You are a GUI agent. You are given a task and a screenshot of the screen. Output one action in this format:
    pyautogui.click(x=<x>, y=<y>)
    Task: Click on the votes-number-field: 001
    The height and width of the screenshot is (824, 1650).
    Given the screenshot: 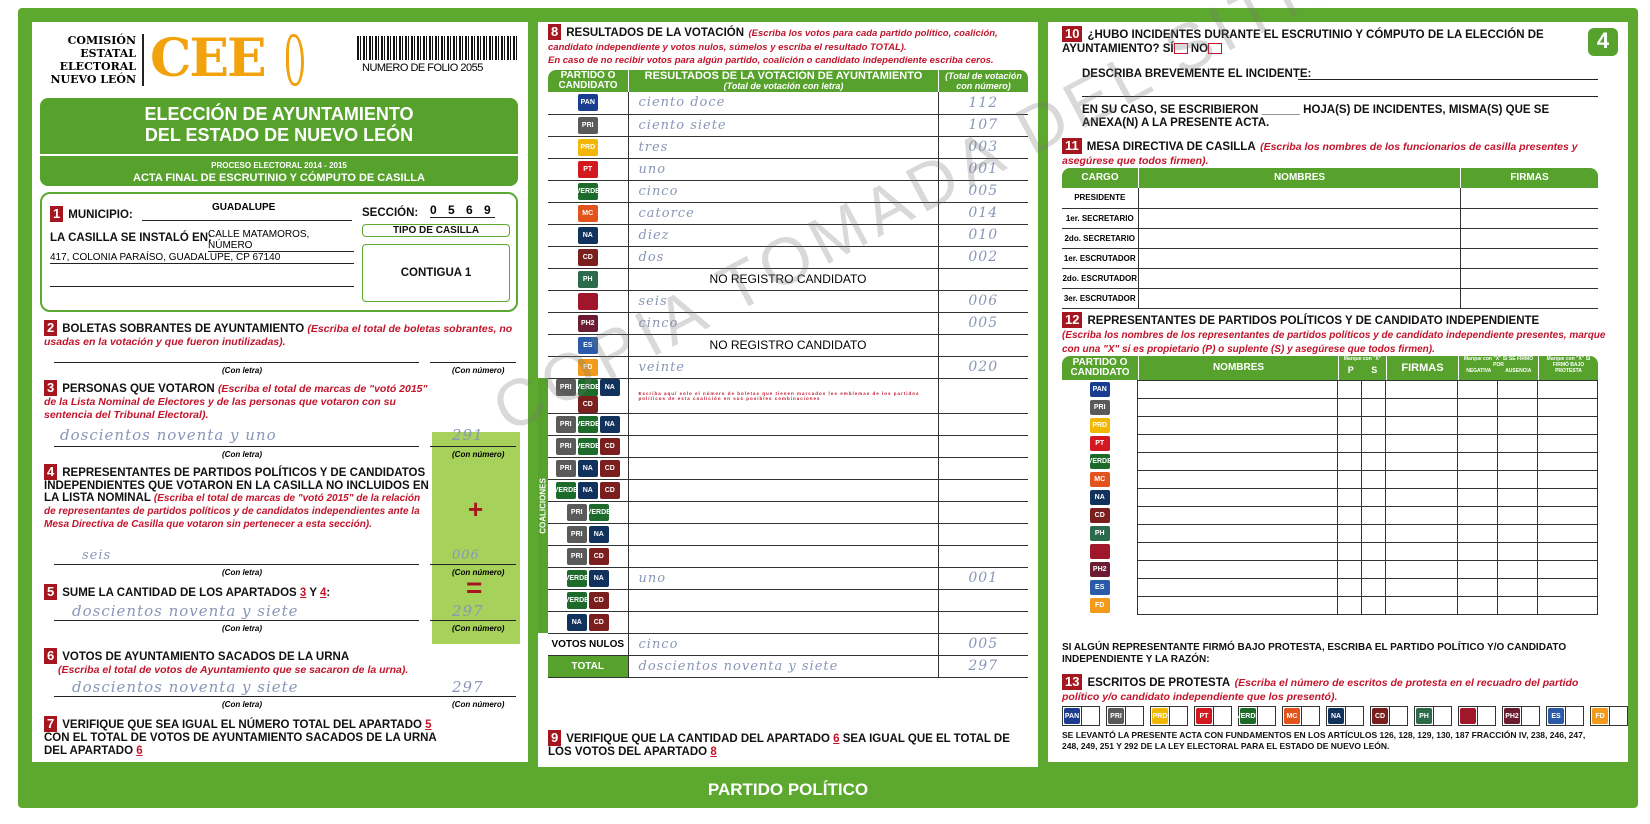 What is the action you would take?
    pyautogui.click(x=982, y=169)
    